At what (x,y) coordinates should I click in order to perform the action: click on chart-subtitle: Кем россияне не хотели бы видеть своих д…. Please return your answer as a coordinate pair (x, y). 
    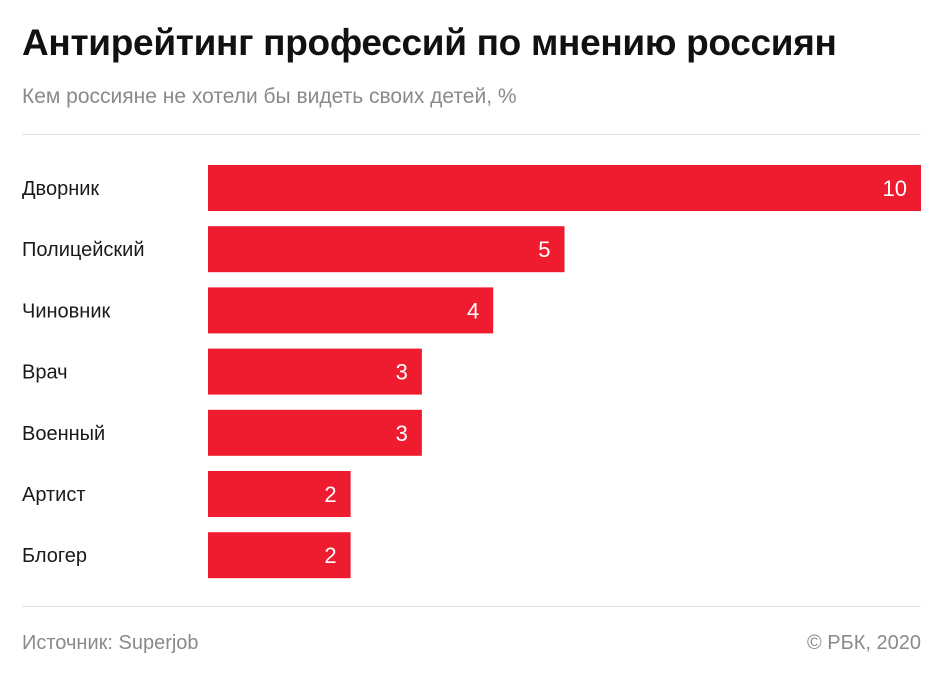
    Looking at the image, I should click on (269, 96).